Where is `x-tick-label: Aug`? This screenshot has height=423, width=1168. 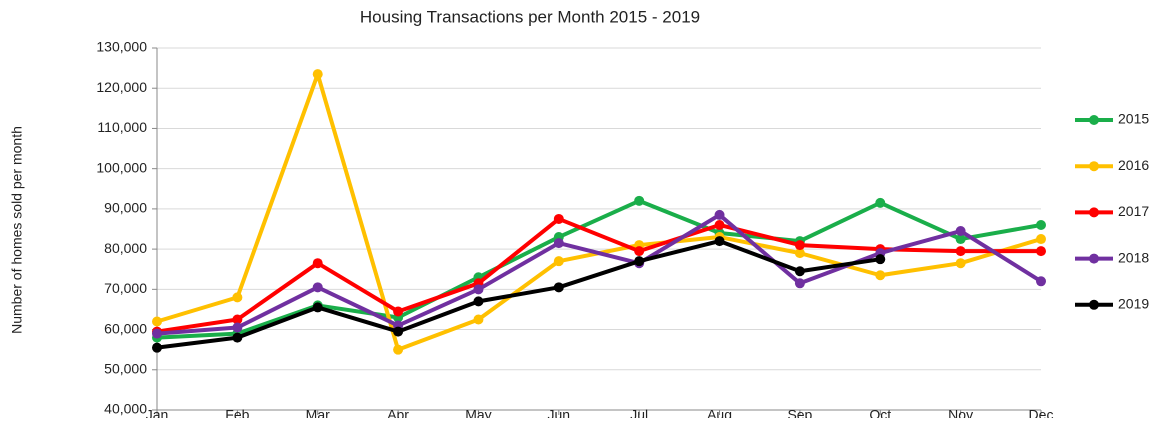 x-tick-label: Aug is located at coordinates (719, 412).